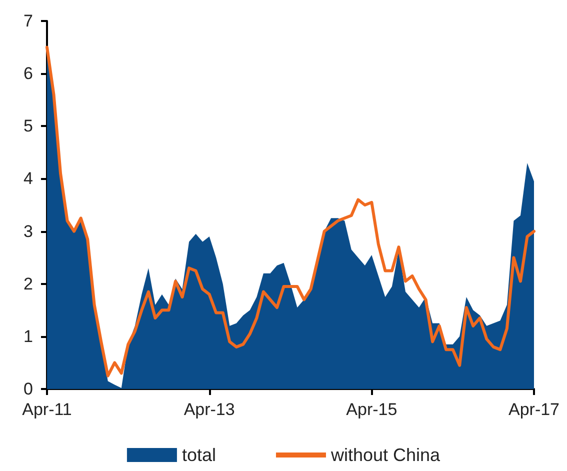 The image size is (567, 471). What do you see at coordinates (28, 74) in the screenshot?
I see `y-tick-label: 6` at bounding box center [28, 74].